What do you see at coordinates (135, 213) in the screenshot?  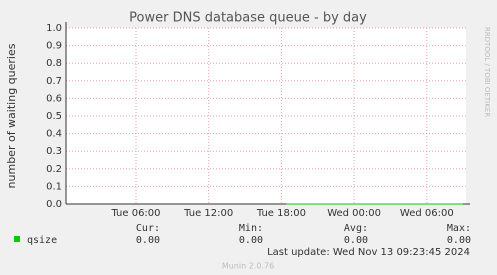 I see `x-tick-label: Tue 06:00` at bounding box center [135, 213].